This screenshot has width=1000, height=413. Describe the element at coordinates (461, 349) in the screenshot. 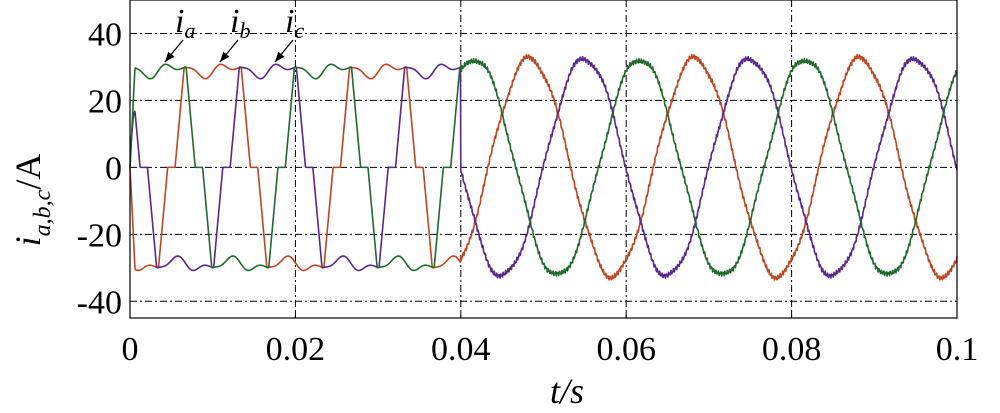

I see `x-tick-label: 0.04` at that location.